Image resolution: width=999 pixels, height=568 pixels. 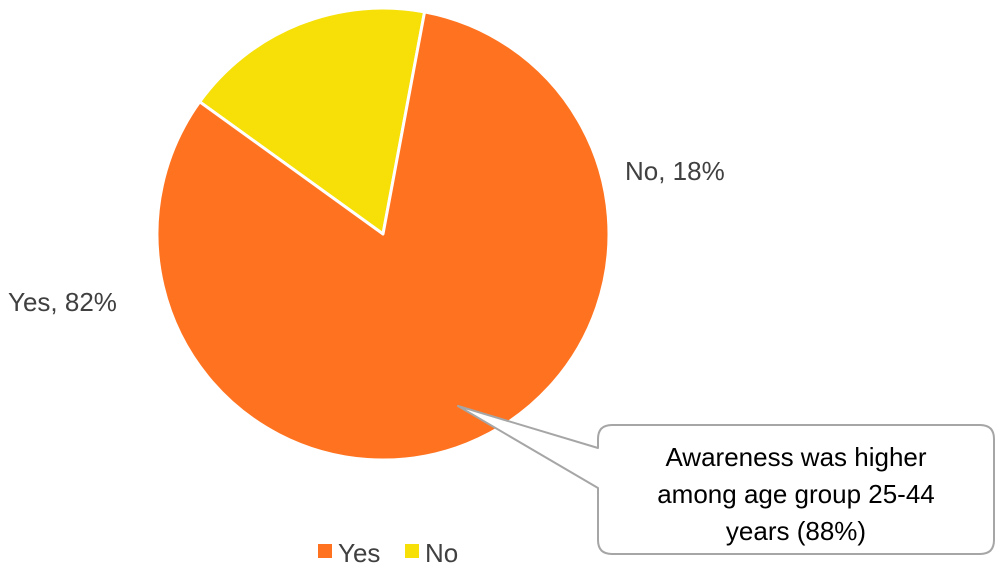 What do you see at coordinates (796, 531) in the screenshot?
I see `callout-line-3: years (88%)` at bounding box center [796, 531].